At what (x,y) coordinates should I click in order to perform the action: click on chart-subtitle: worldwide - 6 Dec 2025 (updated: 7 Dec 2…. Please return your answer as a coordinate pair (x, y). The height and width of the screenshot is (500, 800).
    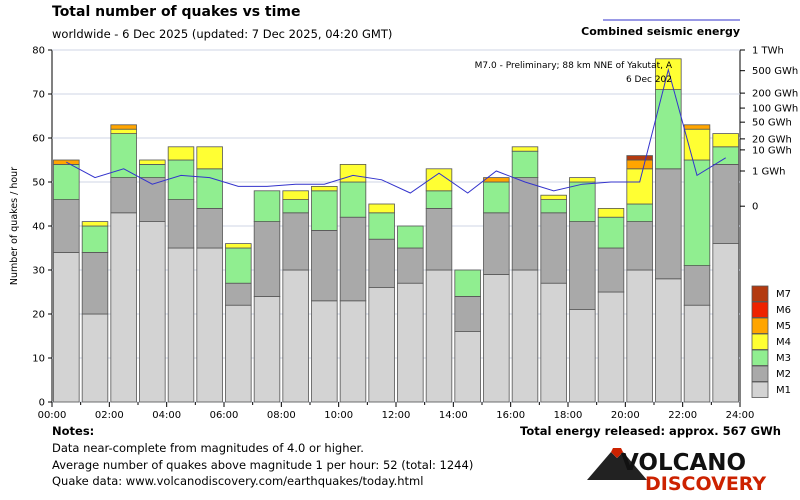
    Looking at the image, I should click on (222, 34).